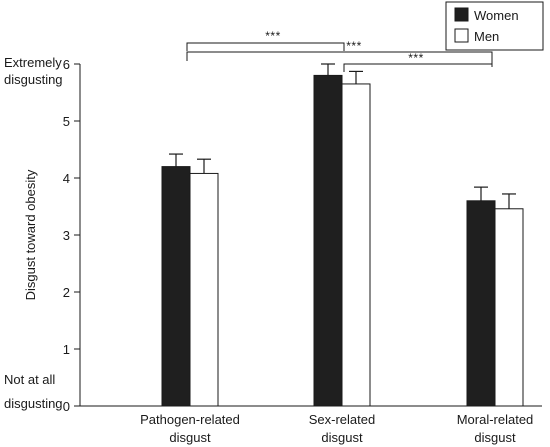  Describe the element at coordinates (29, 379) in the screenshot. I see `scale-label-bottom-line1: Not at all` at that location.